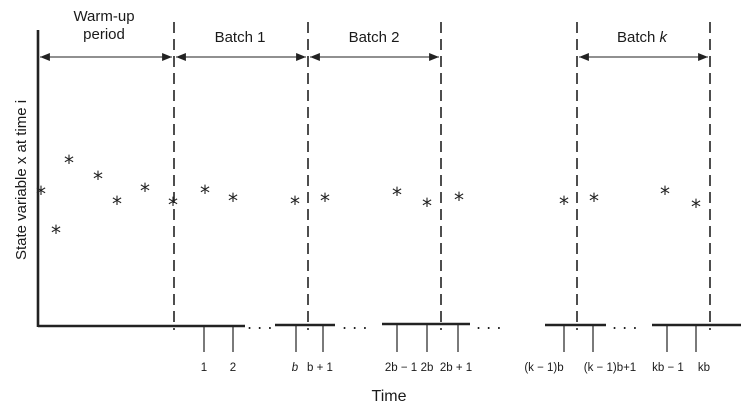 This screenshot has height=410, width=747. I want to click on x-axis-label: Time, so click(389, 396).